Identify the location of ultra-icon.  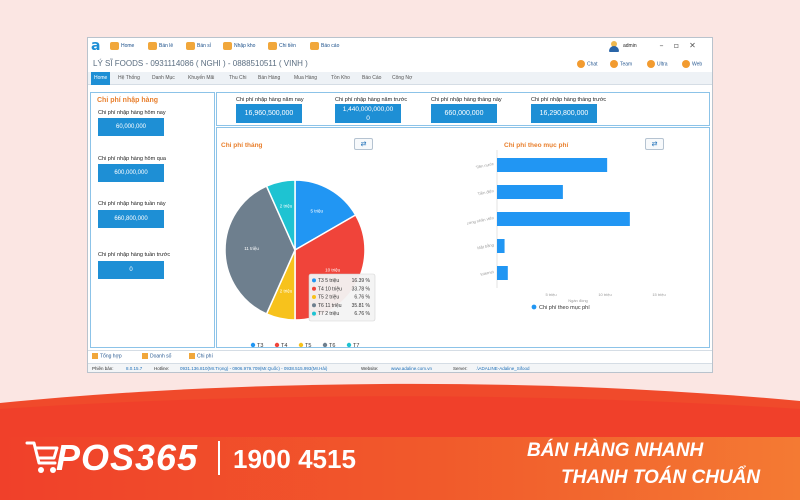
(651, 64).